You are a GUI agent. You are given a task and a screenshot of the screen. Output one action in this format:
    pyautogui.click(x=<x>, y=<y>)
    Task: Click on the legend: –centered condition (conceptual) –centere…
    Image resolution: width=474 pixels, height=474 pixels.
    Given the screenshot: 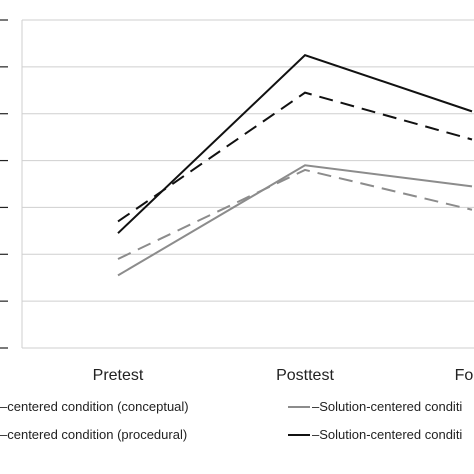 What is the action you would take?
    pyautogui.click(x=231, y=420)
    